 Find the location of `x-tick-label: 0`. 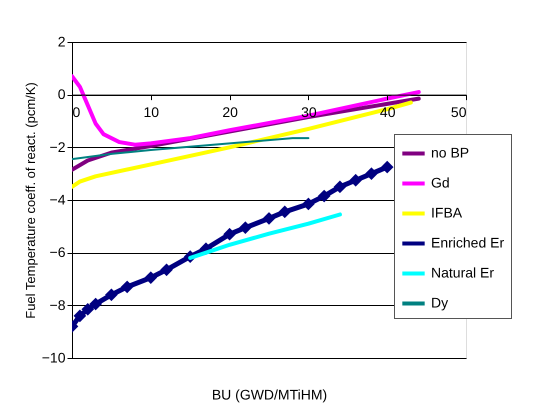

x-tick-label: 0 is located at coordinates (76, 112).